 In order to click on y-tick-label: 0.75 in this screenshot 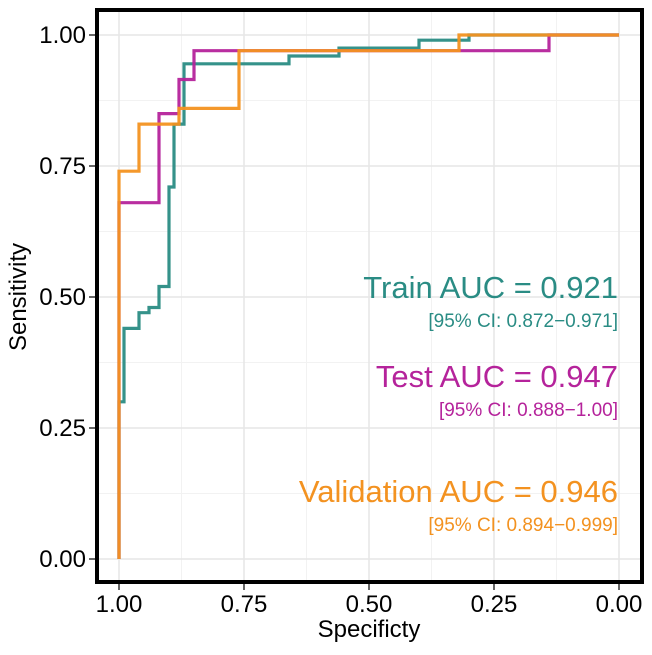, I will do `click(62, 166)`.